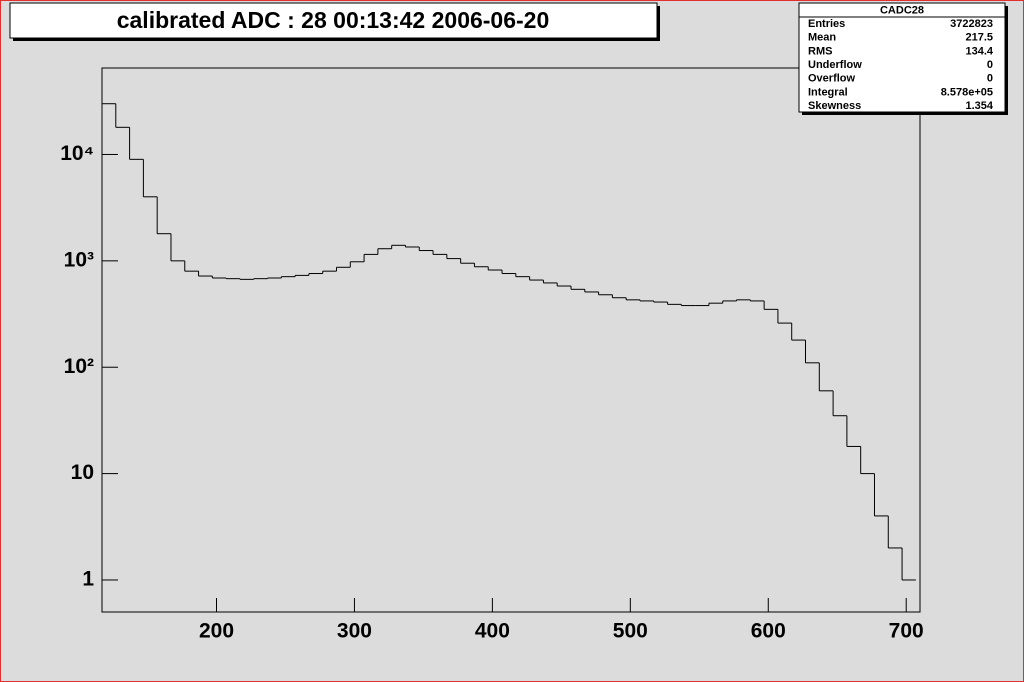 This screenshot has width=1024, height=682. What do you see at coordinates (79, 366) in the screenshot?
I see `y-tick-label: 10²` at bounding box center [79, 366].